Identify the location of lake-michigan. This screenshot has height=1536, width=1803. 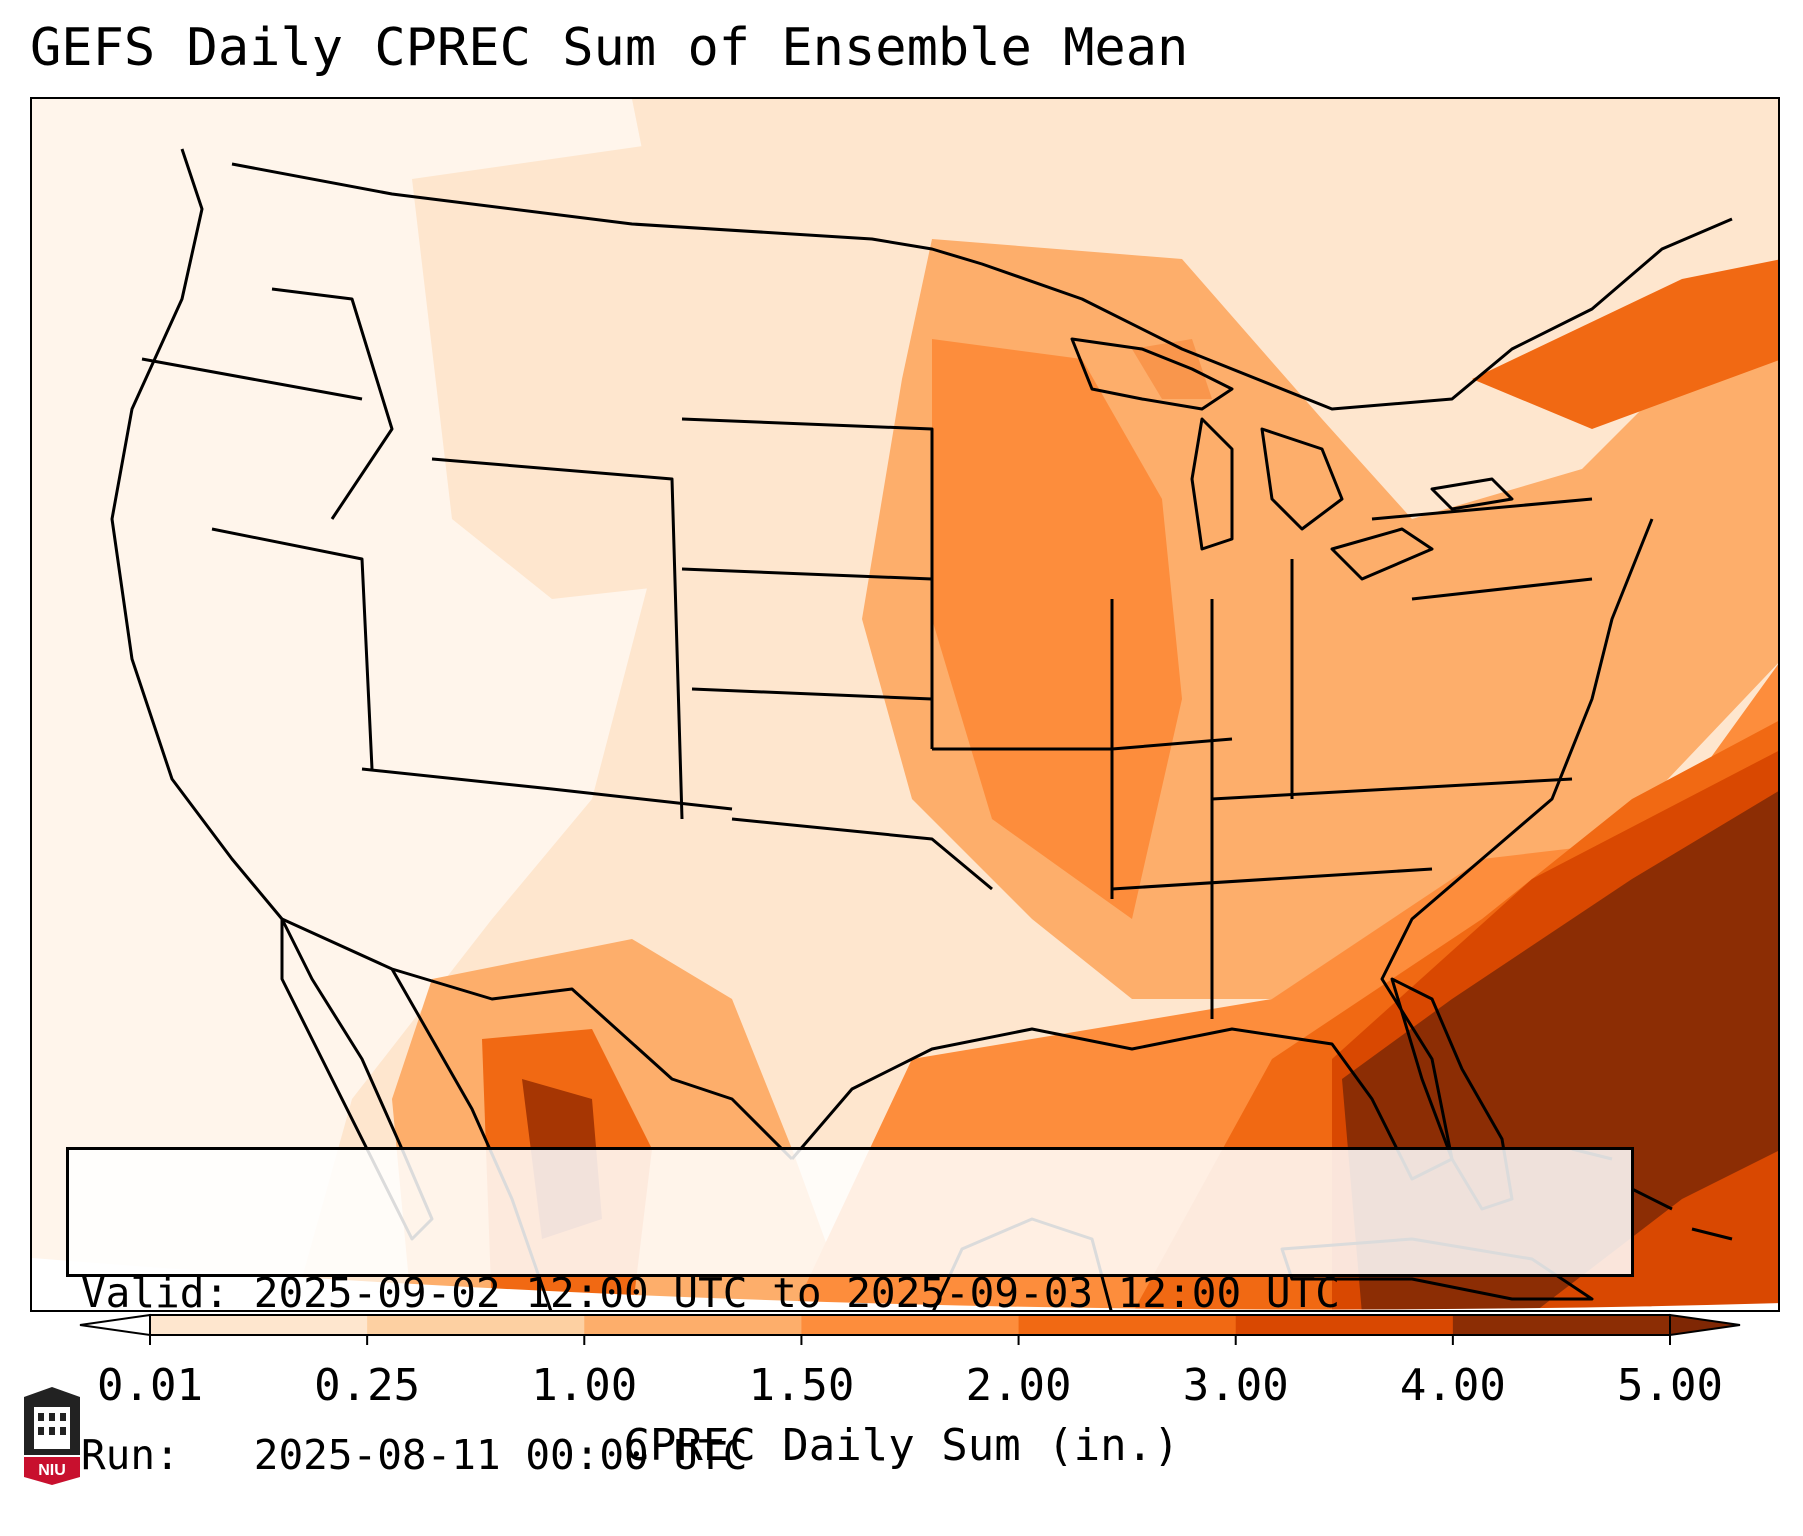
(1212, 484).